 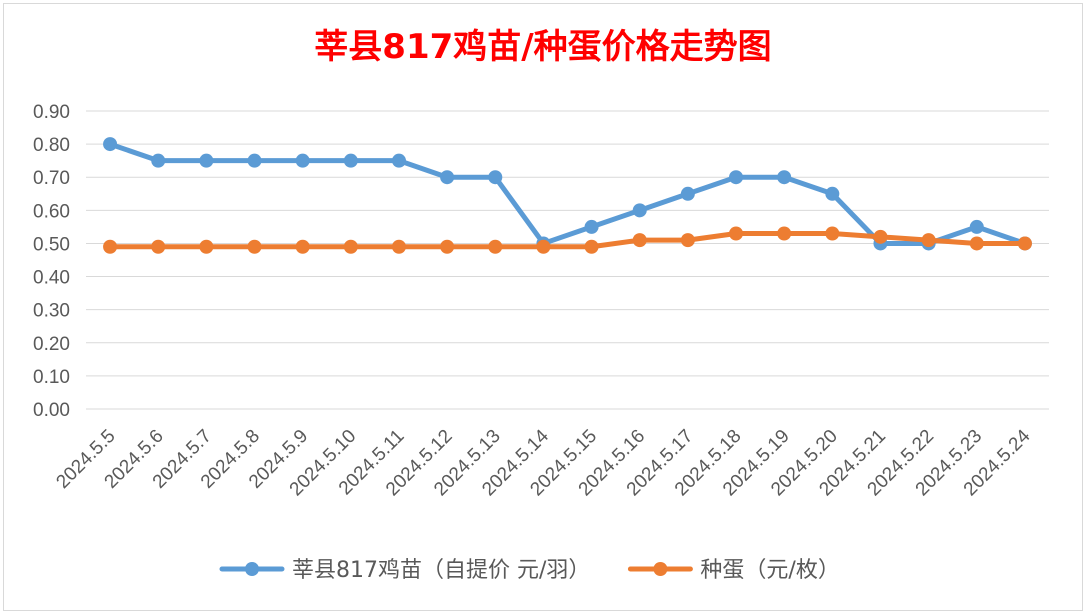 I want to click on y-tick-label: 0.00, so click(x=51, y=410).